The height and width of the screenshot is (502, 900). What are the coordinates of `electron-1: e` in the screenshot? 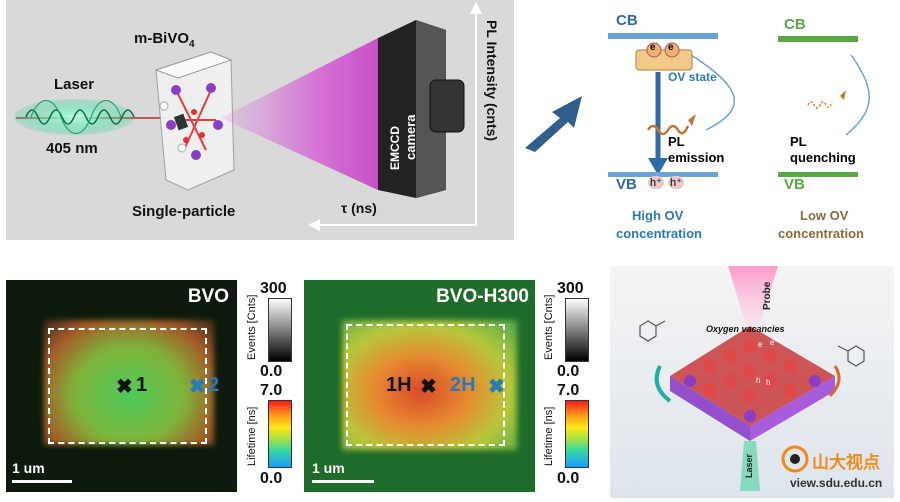 It's located at (653, 47).